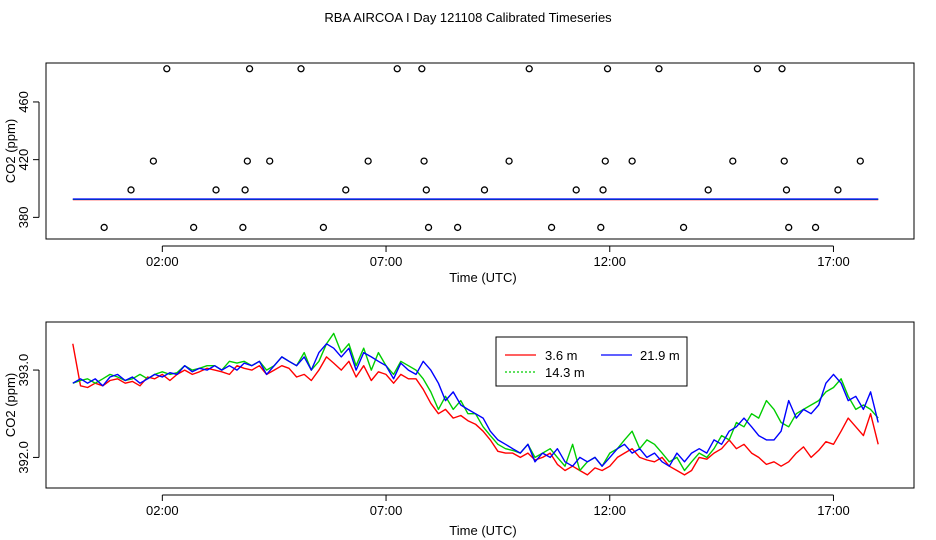  I want to click on bottom-y-axis-label: CO2 (ppm), so click(10, 405).